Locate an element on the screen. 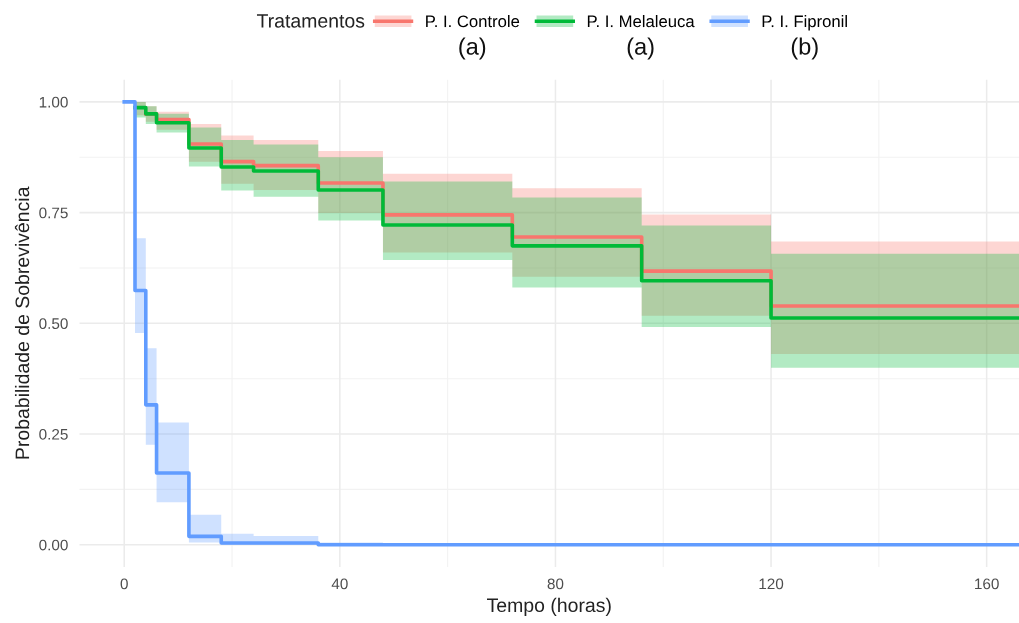  x-tick-label: 160 is located at coordinates (987, 584).